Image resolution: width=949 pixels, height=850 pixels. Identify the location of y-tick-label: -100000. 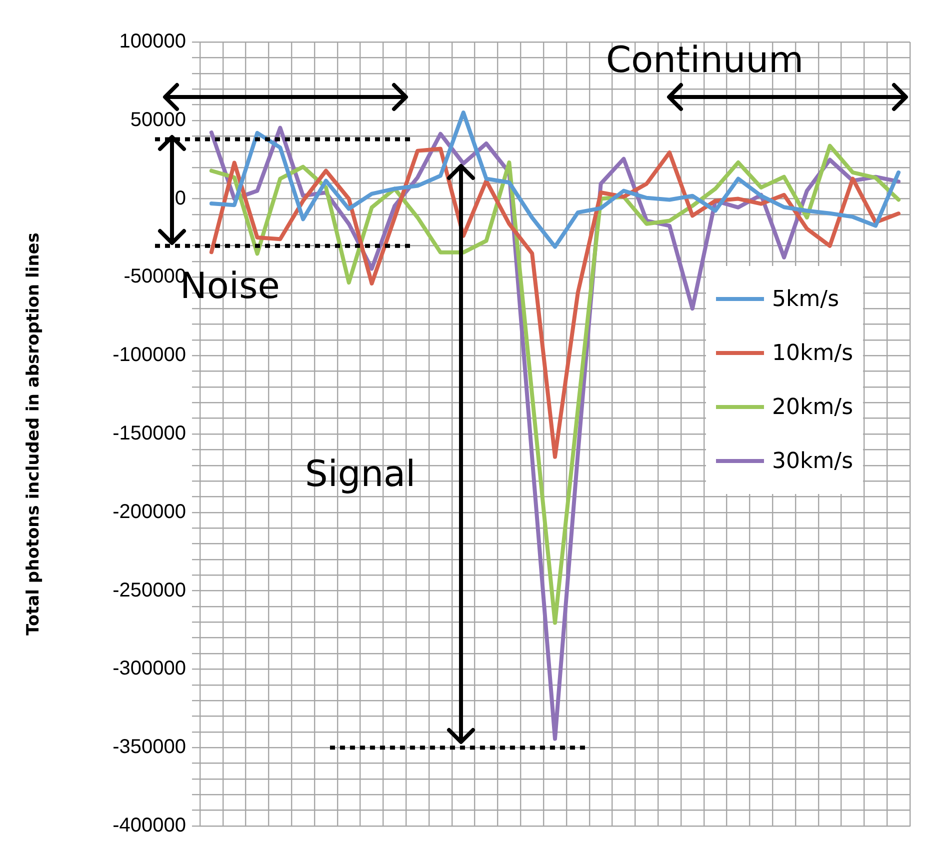
(149, 355).